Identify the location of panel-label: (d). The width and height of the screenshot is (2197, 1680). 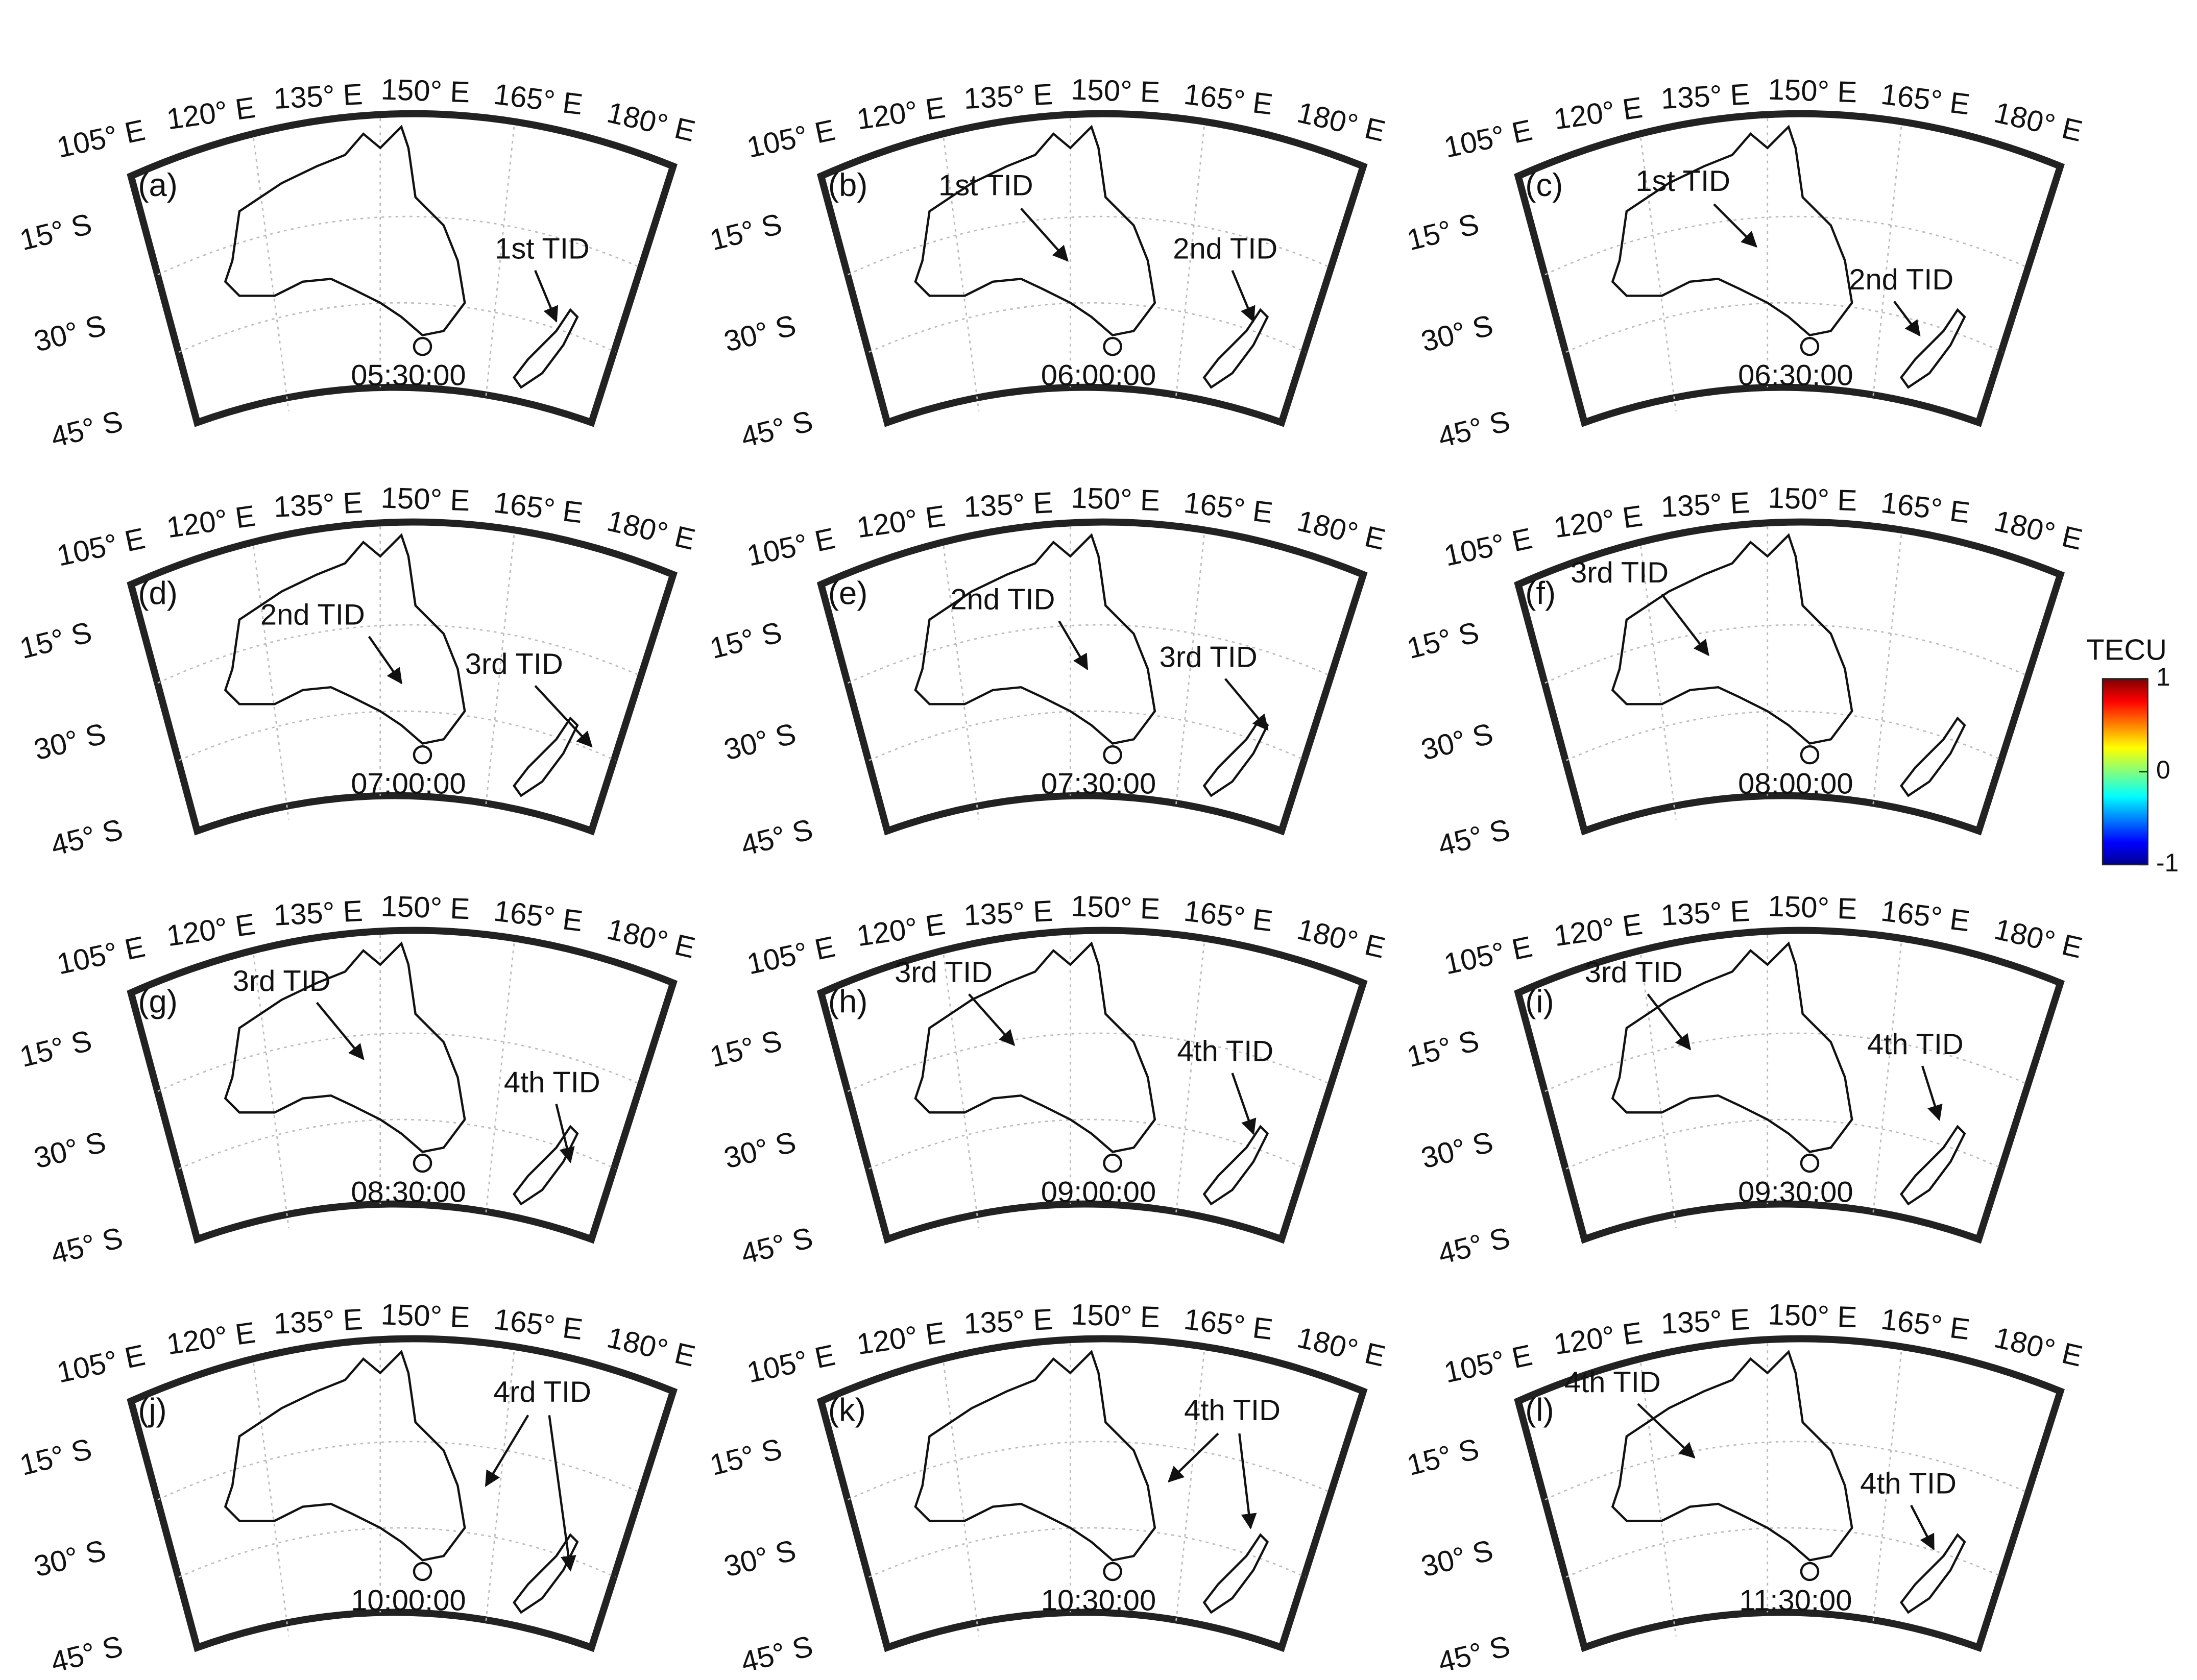
(158, 594).